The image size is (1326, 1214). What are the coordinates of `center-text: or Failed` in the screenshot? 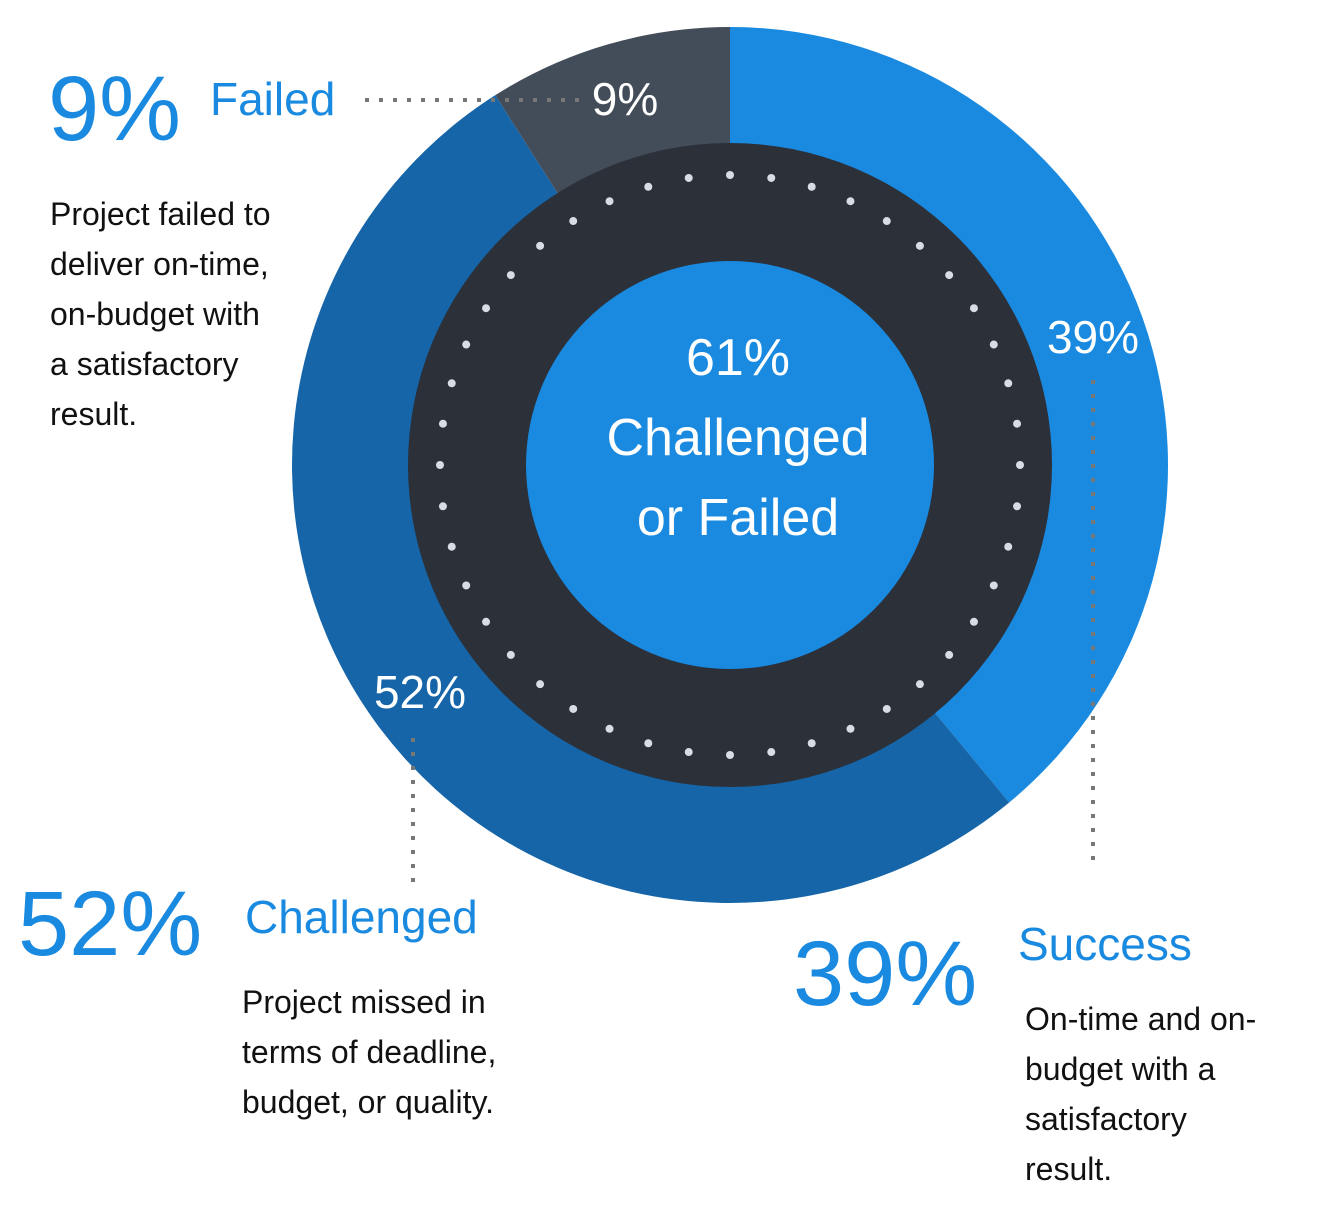 It's located at (738, 518).